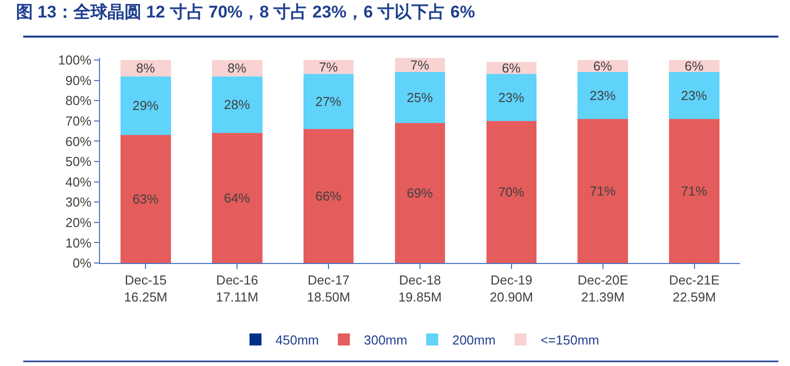 This screenshot has width=790, height=366. What do you see at coordinates (297, 340) in the screenshot?
I see `legend-label: 450mm` at bounding box center [297, 340].